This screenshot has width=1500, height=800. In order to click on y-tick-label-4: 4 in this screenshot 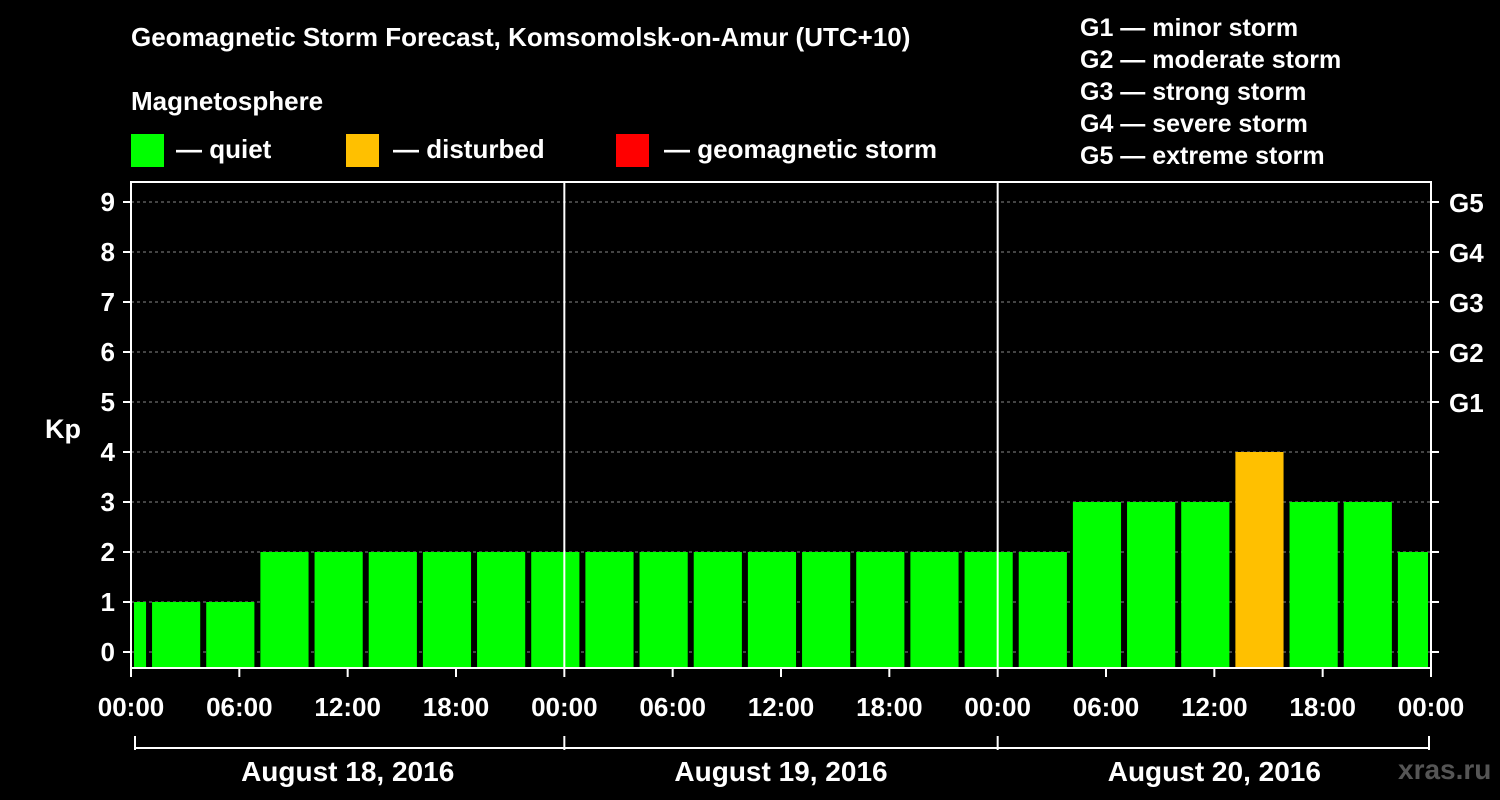, I will do `click(108, 452)`.